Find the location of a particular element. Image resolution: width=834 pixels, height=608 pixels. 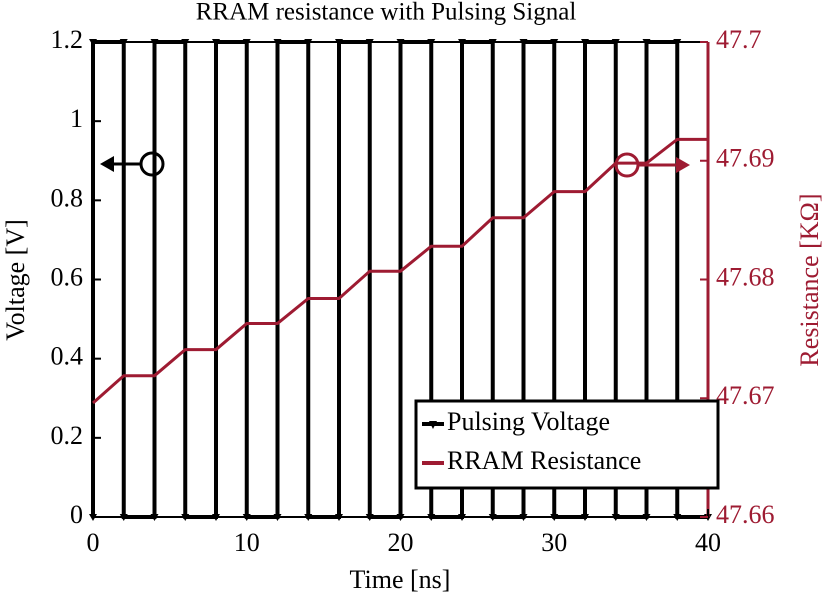

y-tick-label: 0.6 is located at coordinates (67, 276).